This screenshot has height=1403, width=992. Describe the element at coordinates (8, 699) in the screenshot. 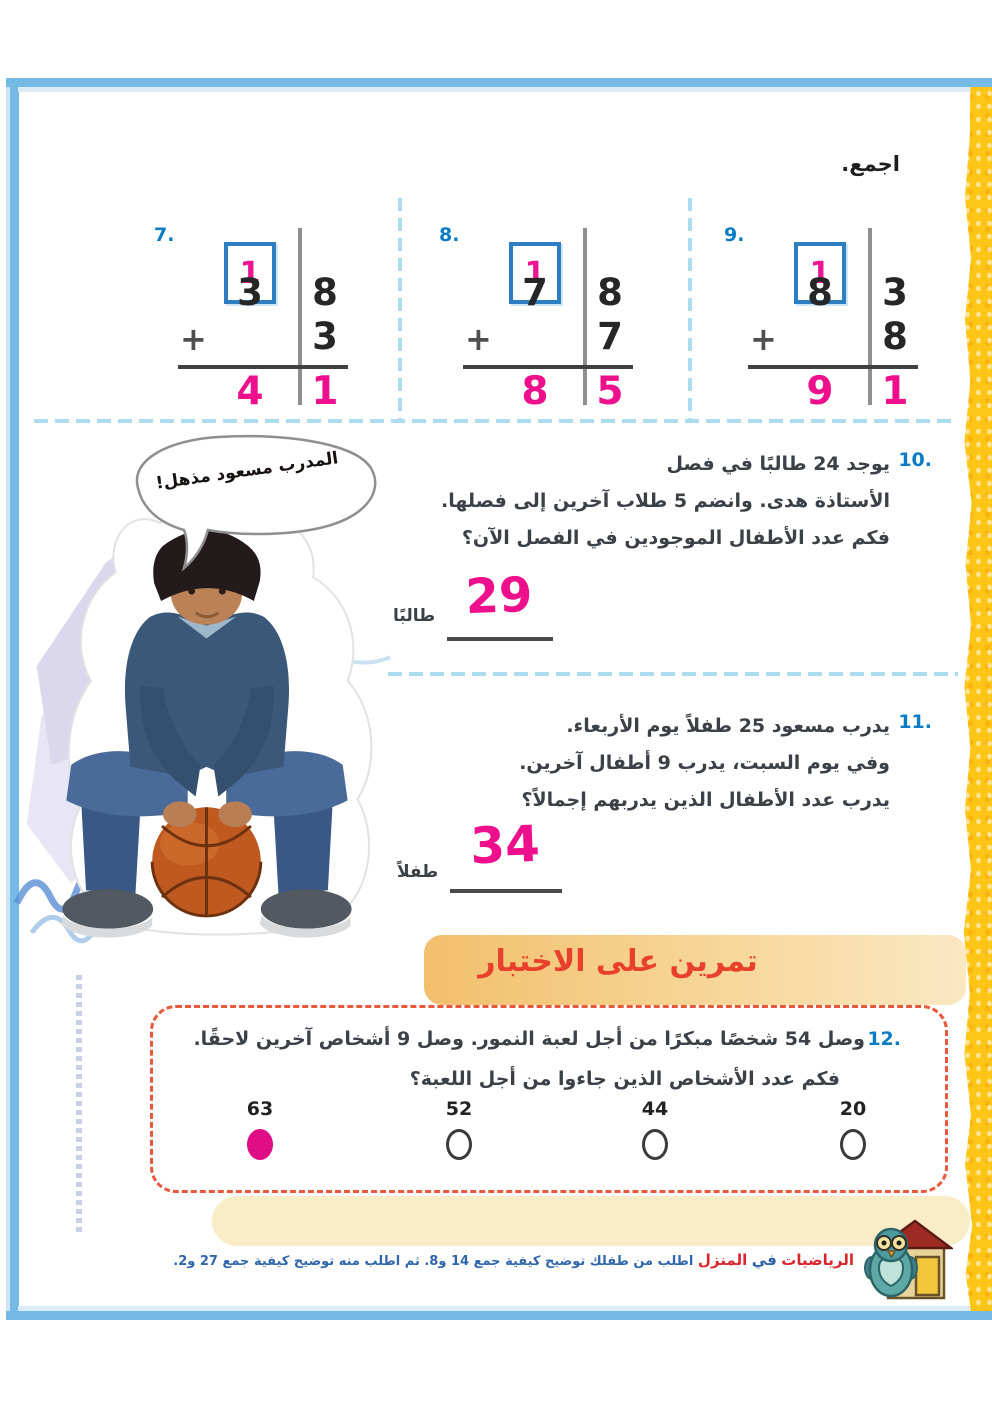

I see `page-frame-left-outer` at that location.